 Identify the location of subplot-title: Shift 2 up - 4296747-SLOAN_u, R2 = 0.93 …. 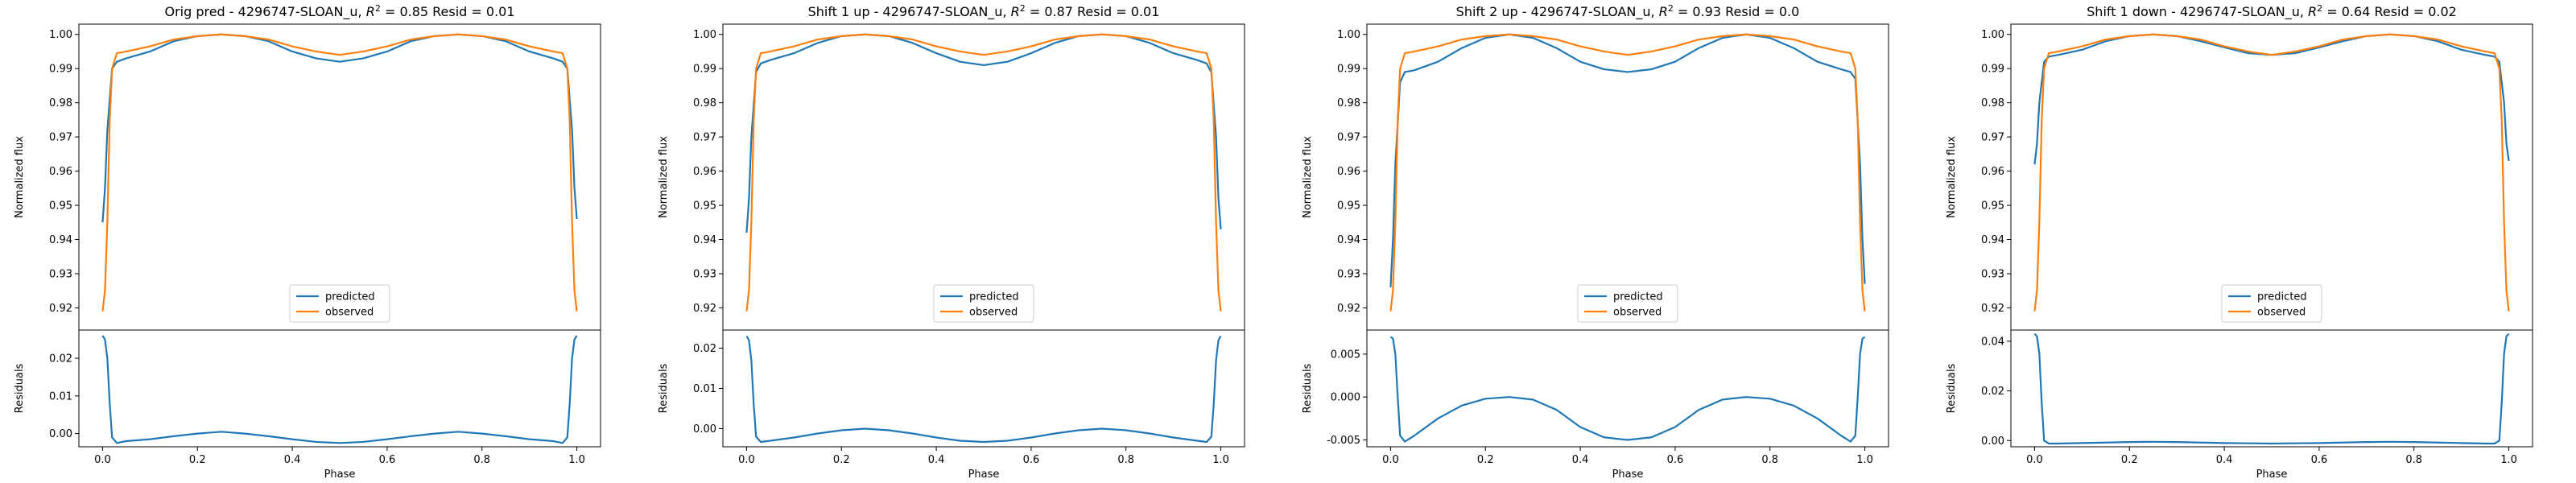
(1628, 11).